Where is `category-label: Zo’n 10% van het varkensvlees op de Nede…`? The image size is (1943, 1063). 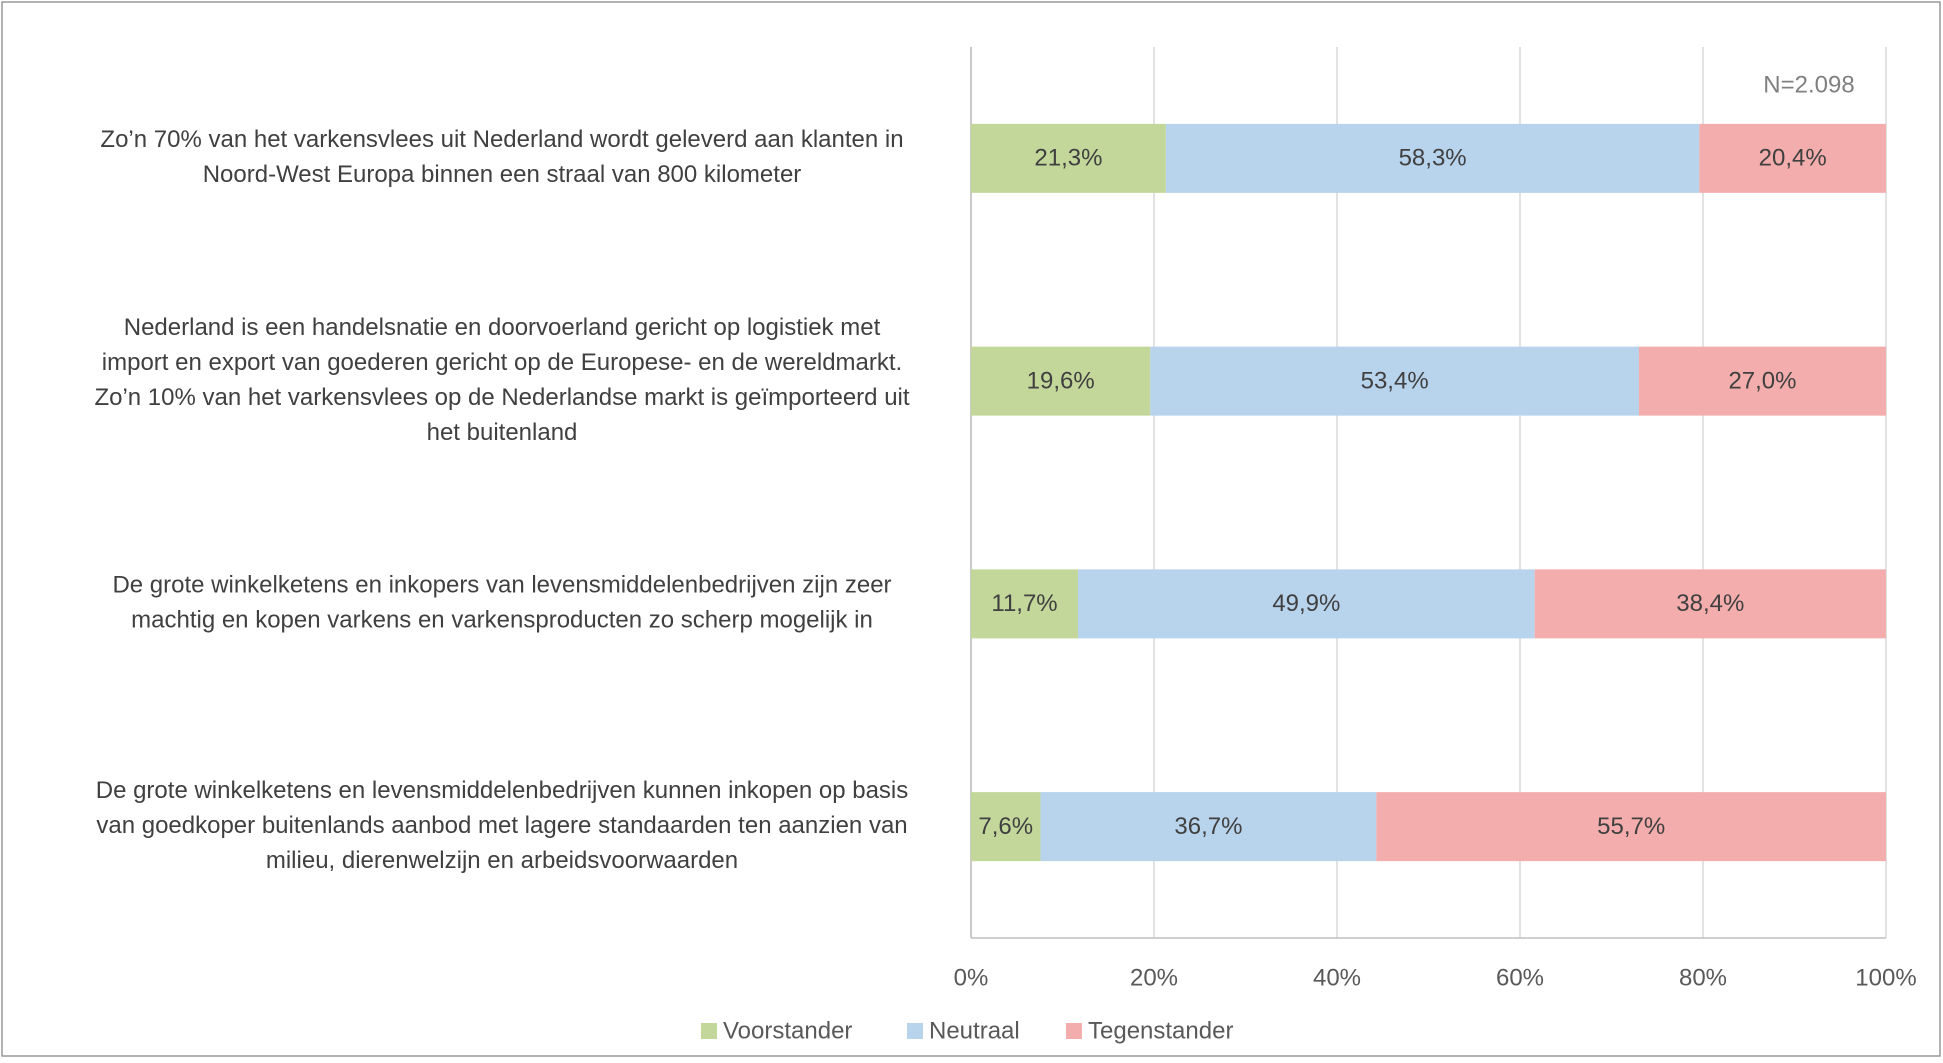 category-label: Zo’n 10% van het varkensvlees op de Nede… is located at coordinates (501, 397).